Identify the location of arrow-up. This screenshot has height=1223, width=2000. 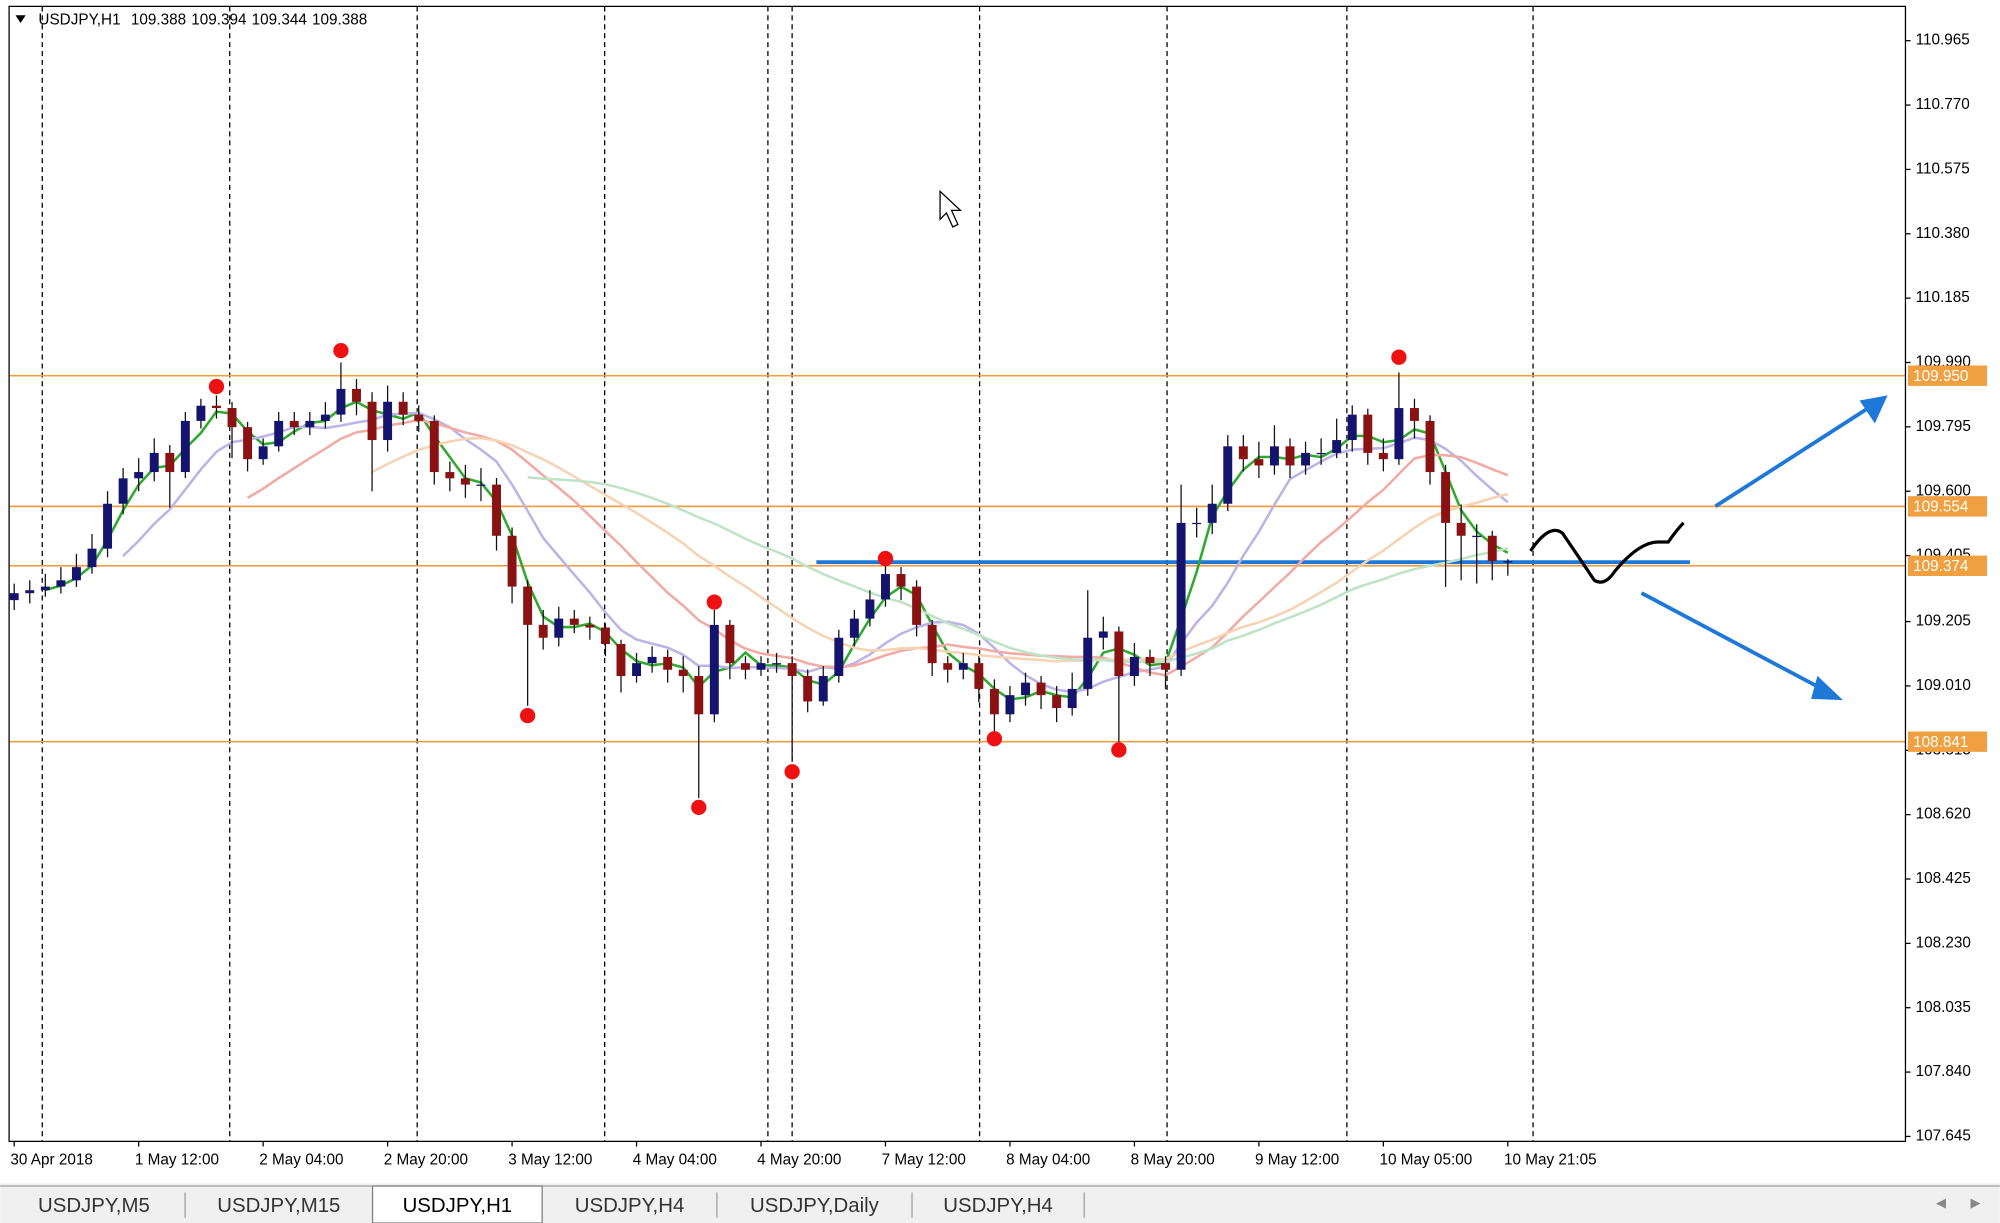
(1794, 455).